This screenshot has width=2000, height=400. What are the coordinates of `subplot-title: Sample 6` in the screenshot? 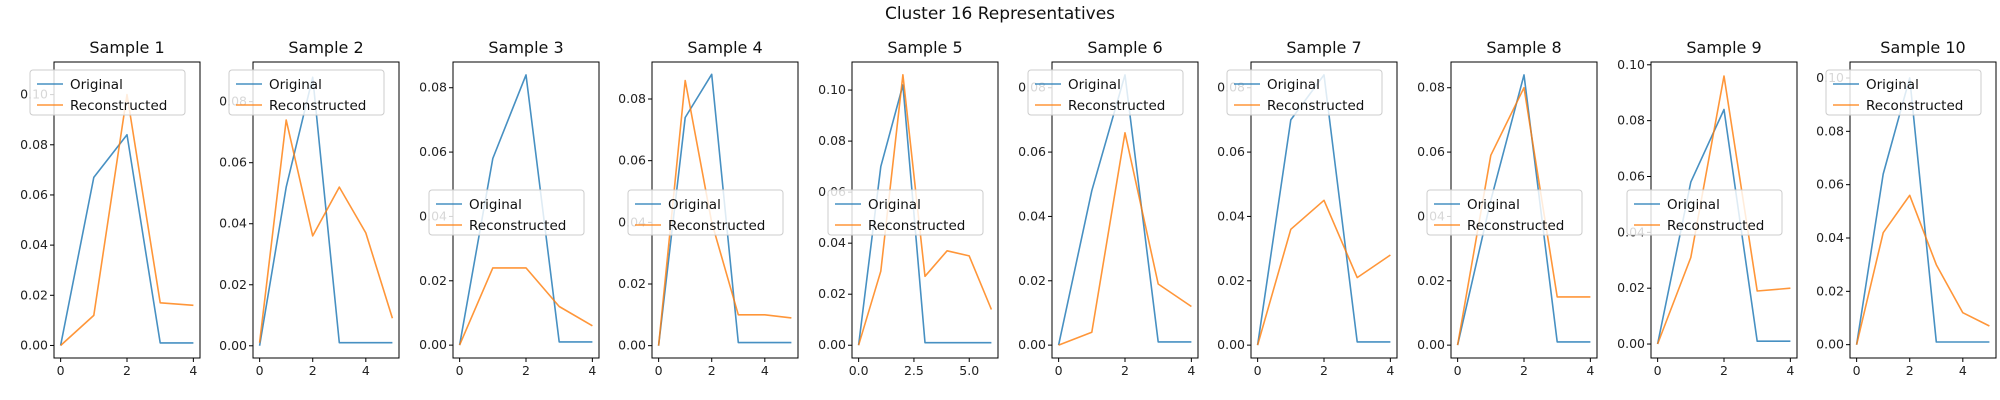 It's located at (1124, 47).